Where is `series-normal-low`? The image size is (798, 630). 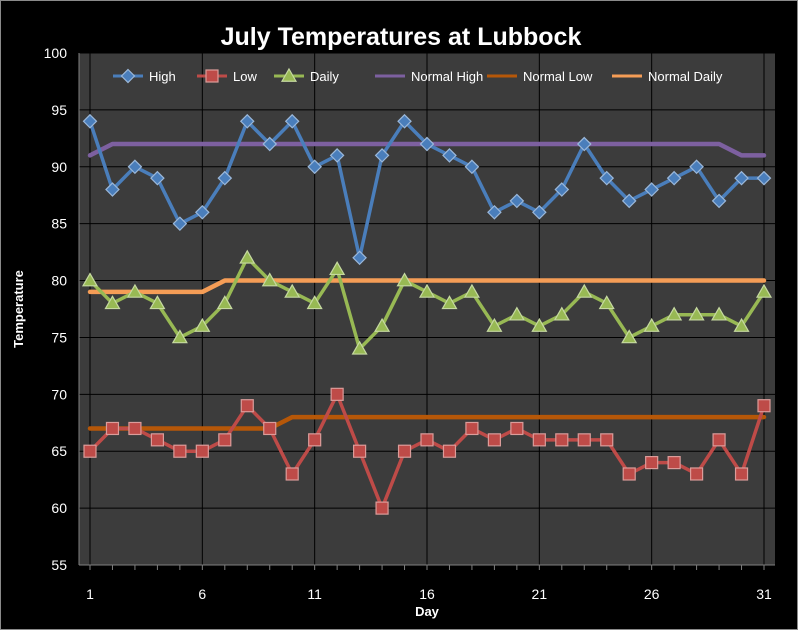
series-normal-low is located at coordinates (427, 422).